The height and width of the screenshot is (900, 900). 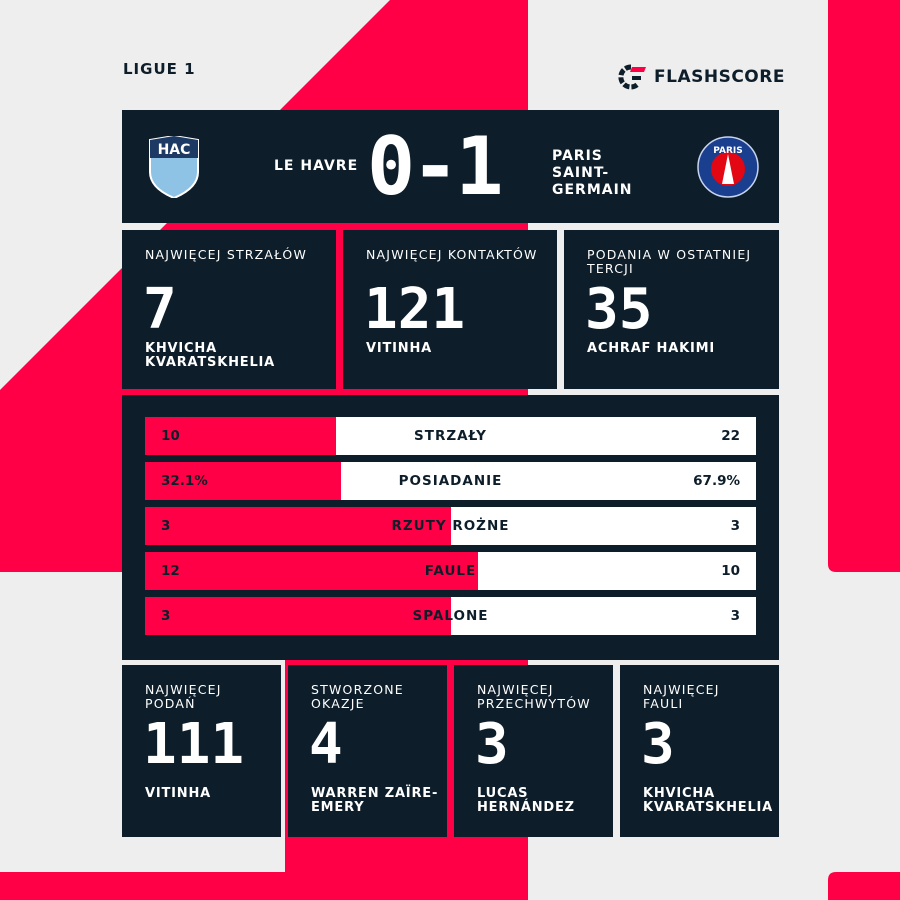 I want to click on stat-value: 121, so click(x=415, y=309).